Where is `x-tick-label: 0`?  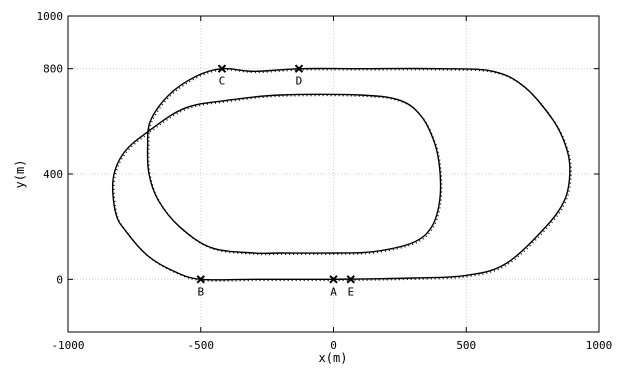
x-tick-label: 0 is located at coordinates (333, 345).